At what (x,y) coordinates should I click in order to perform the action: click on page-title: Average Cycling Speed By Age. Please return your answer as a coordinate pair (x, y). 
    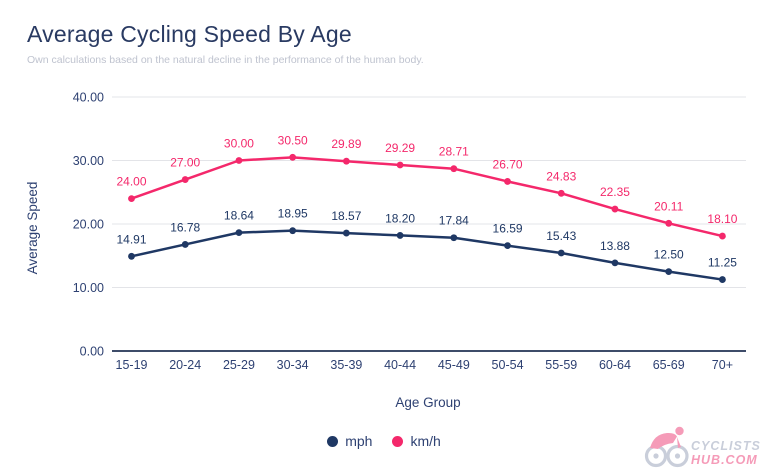
    Looking at the image, I should click on (189, 34).